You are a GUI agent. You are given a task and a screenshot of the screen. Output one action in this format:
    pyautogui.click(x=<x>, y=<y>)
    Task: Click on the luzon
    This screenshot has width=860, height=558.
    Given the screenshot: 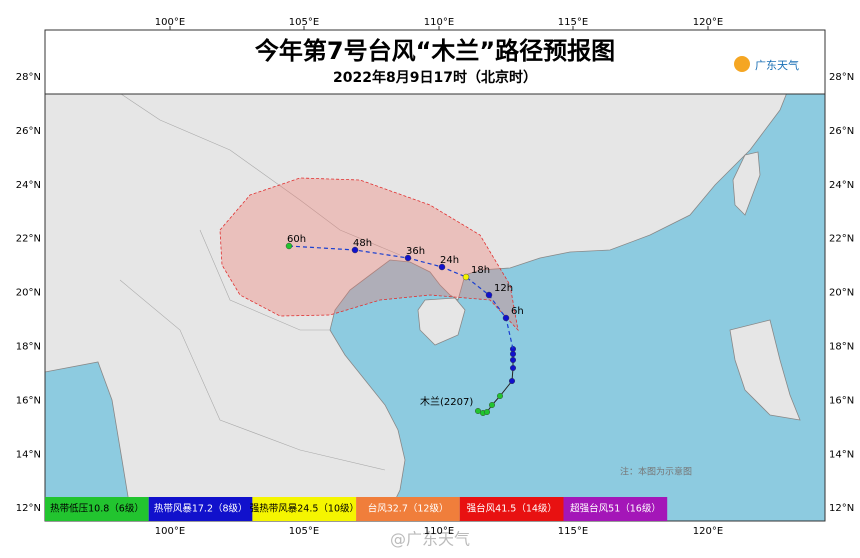 What is the action you would take?
    pyautogui.click(x=765, y=370)
    